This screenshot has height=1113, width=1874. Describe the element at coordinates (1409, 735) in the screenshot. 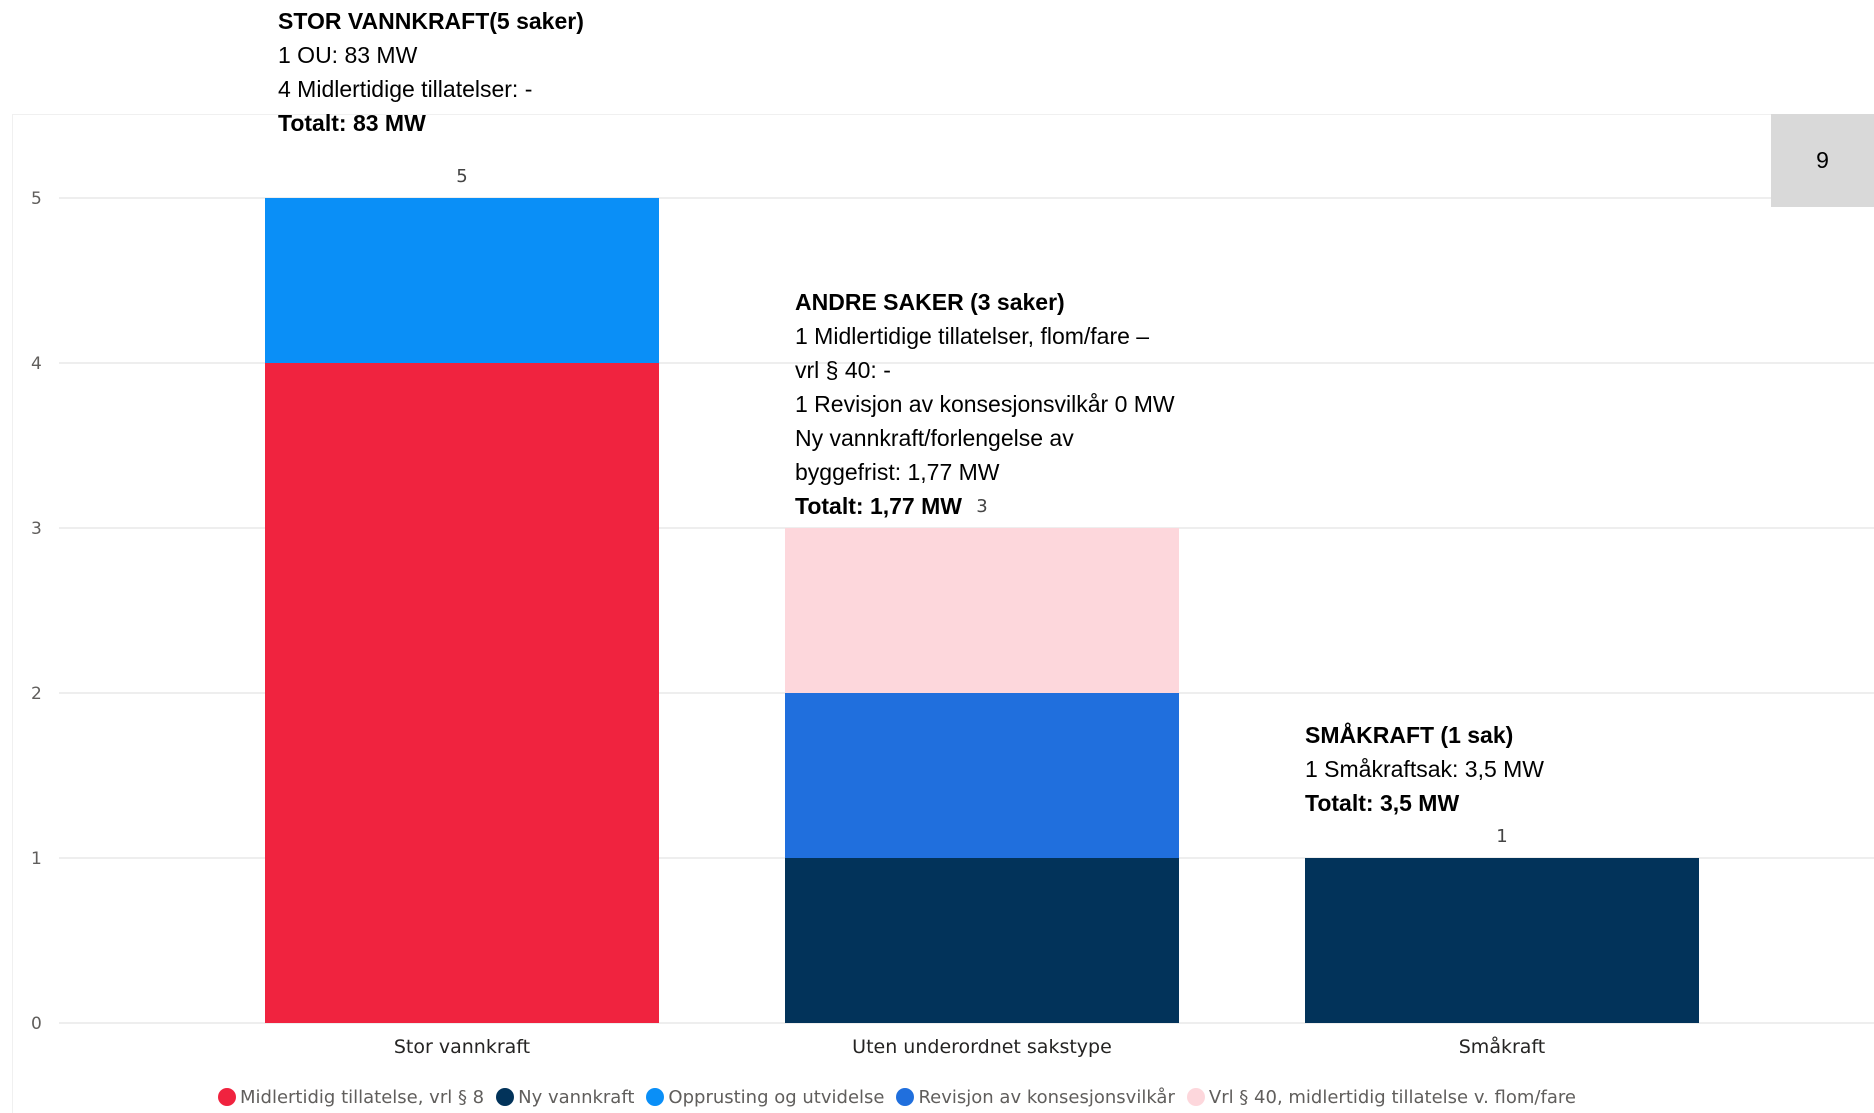

I see `annotation-title: SMÅKRAFT (1 sak)` at that location.